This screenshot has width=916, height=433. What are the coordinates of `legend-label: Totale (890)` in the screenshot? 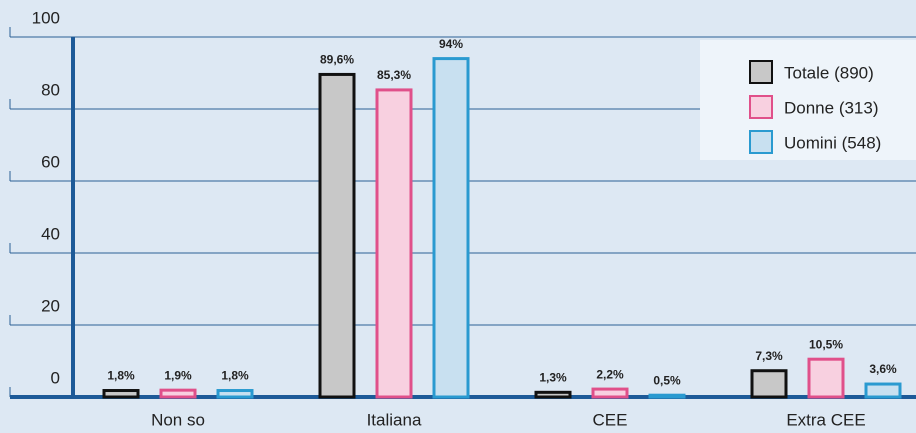 It's located at (829, 72).